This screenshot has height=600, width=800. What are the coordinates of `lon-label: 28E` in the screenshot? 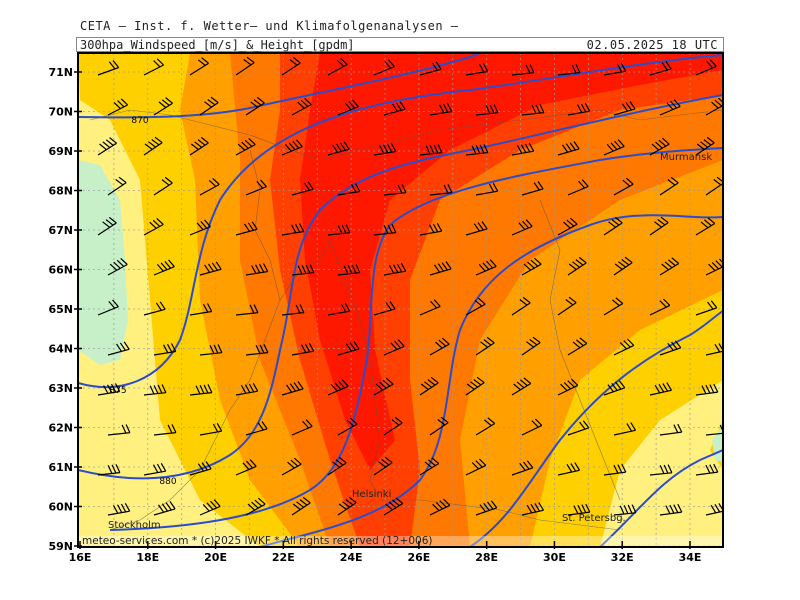 It's located at (486, 557).